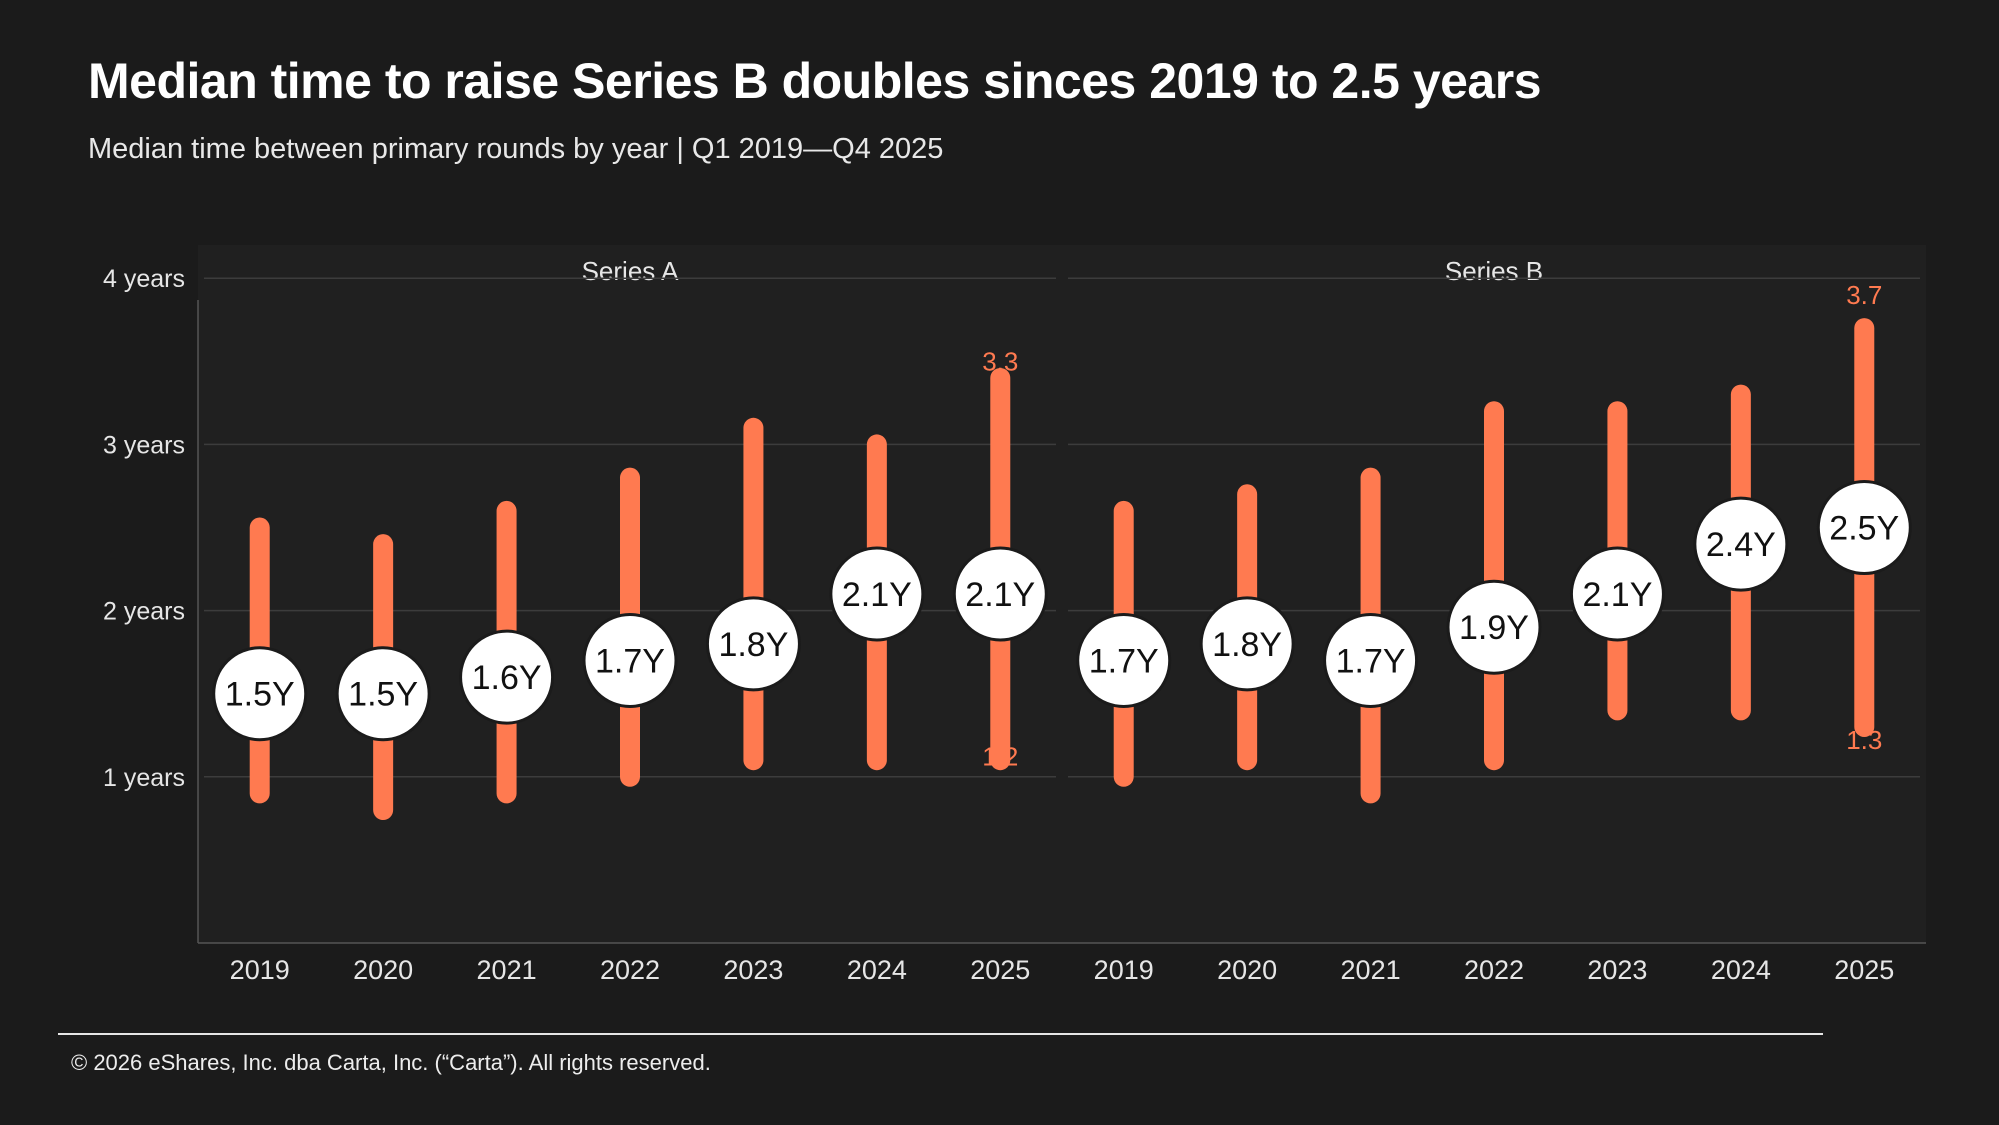 Image resolution: width=1999 pixels, height=1125 pixels. I want to click on panel-1-median-label-2020: 1.5Y, so click(383, 695).